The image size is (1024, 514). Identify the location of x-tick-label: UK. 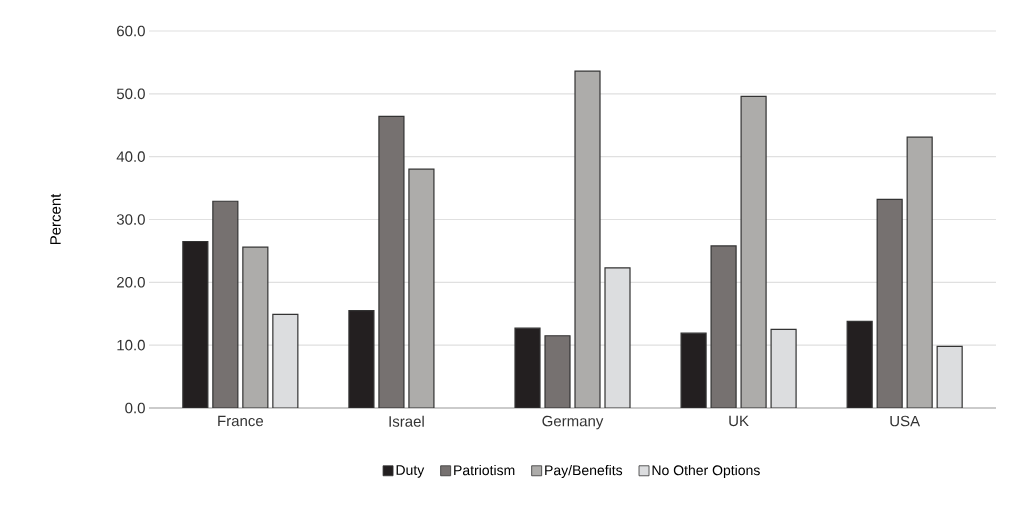
(739, 421).